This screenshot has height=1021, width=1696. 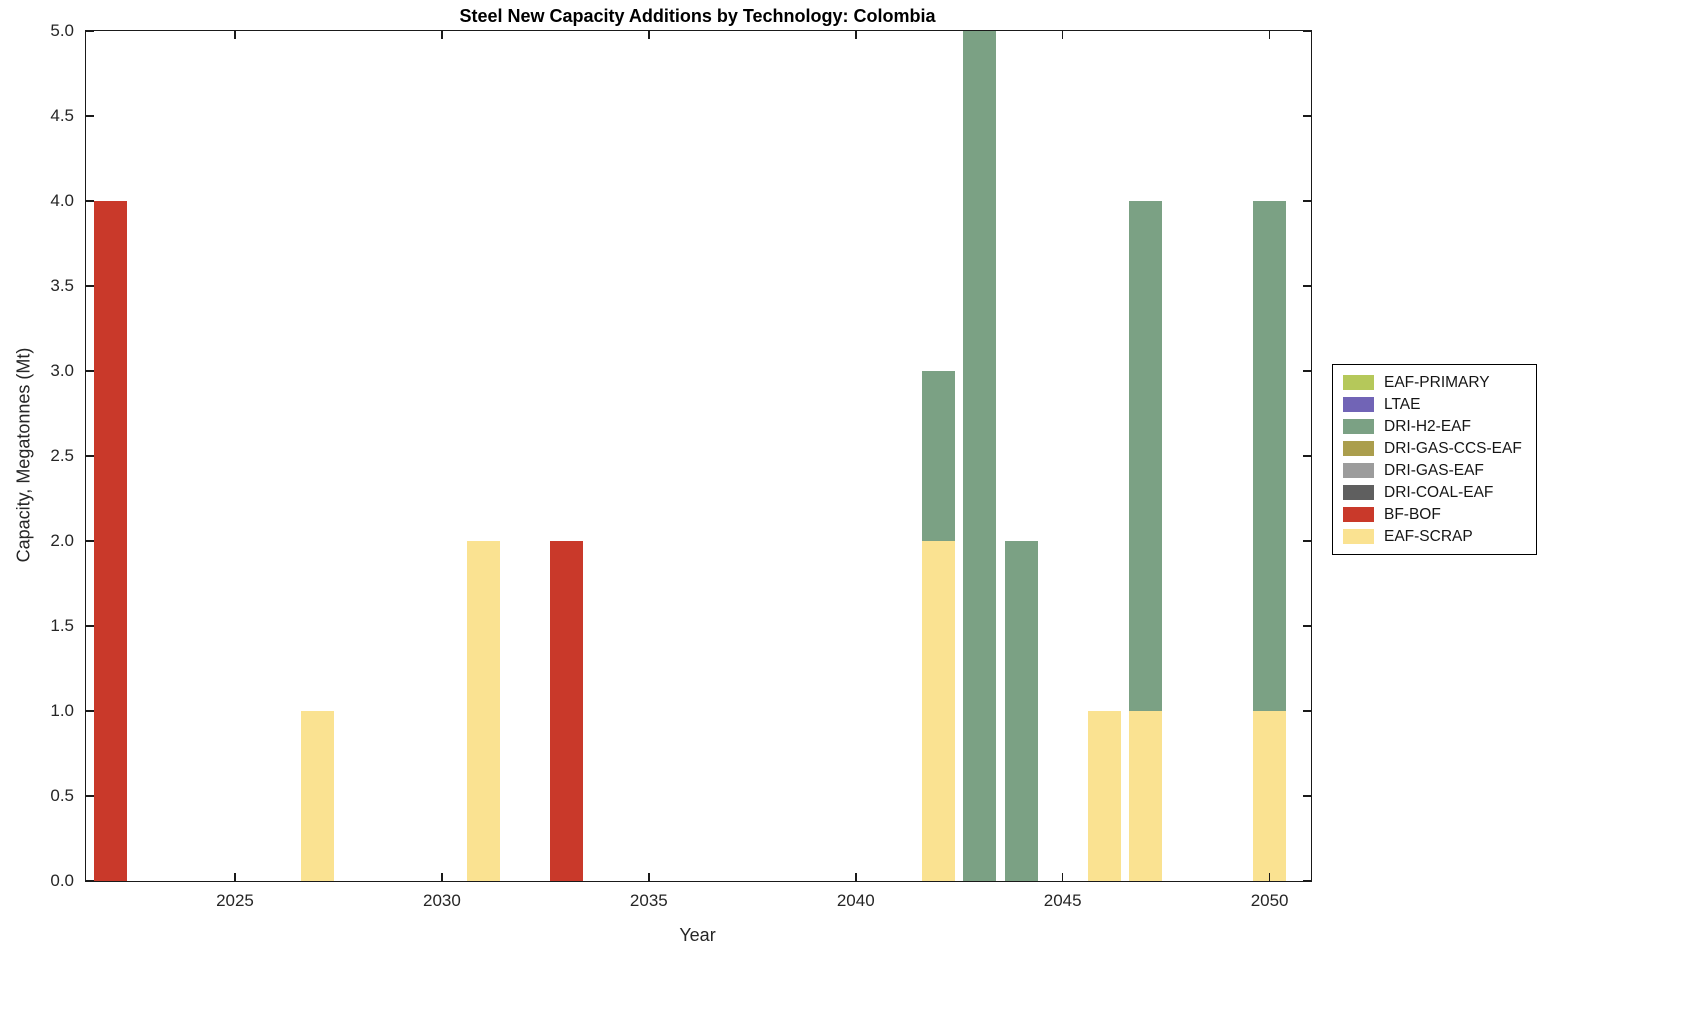 What do you see at coordinates (648, 900) in the screenshot?
I see `x-tick-label: 2035` at bounding box center [648, 900].